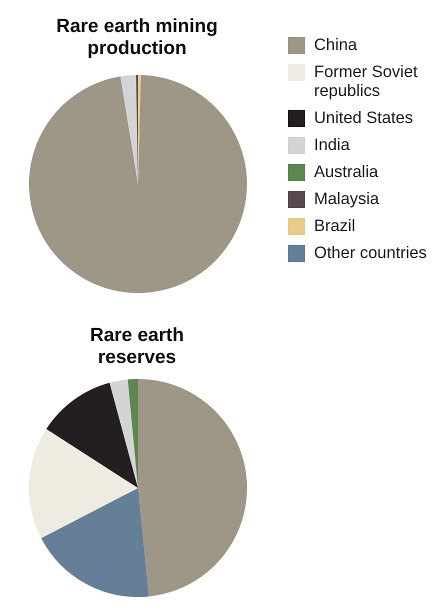 This screenshot has width=445, height=610. What do you see at coordinates (336, 45) in the screenshot?
I see `legend-label: China` at bounding box center [336, 45].